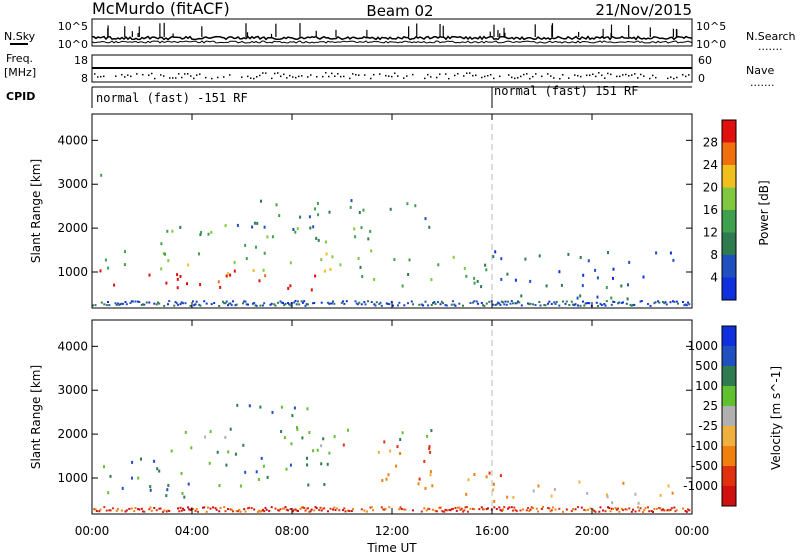  Describe the element at coordinates (710, 210) in the screenshot. I see `colorbar-tick-label: 16` at that location.